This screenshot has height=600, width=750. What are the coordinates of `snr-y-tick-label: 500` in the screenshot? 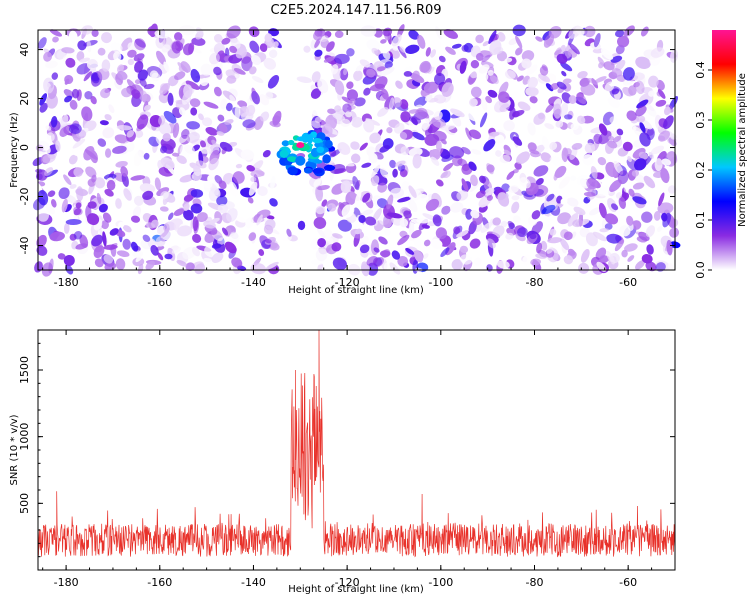 It's located at (24, 503).